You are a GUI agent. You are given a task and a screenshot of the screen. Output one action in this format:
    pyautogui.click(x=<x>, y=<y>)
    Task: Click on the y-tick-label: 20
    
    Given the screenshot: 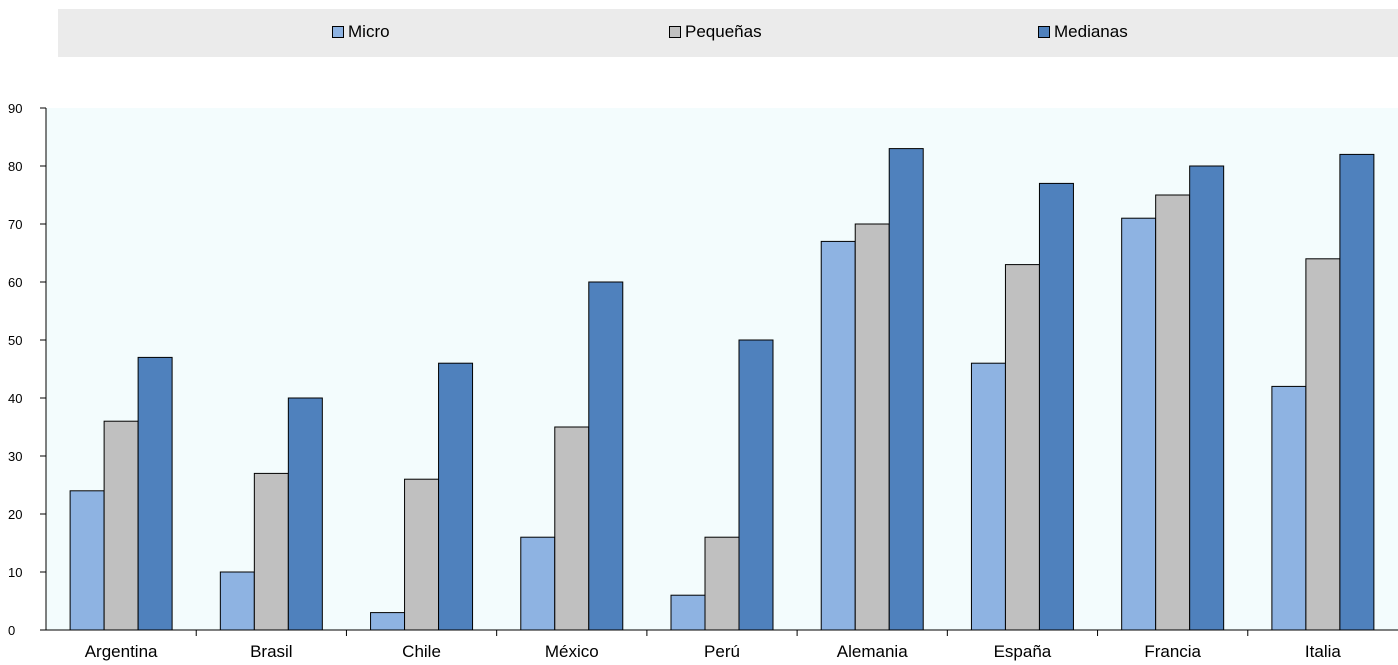 What is the action you would take?
    pyautogui.click(x=15, y=514)
    